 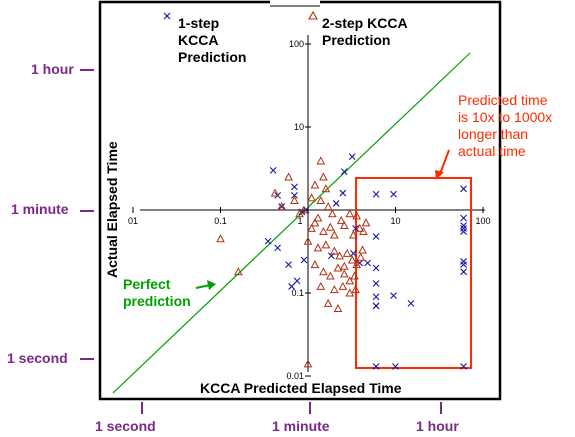 What do you see at coordinates (313, 15) in the screenshot?
I see `legend-marker-triangle` at bounding box center [313, 15].